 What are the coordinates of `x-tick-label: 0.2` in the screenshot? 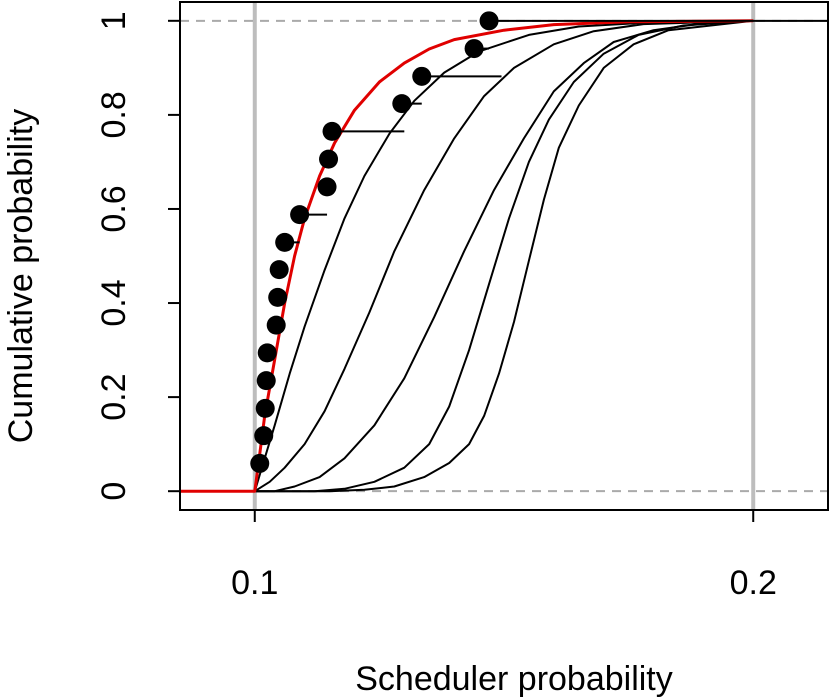 It's located at (753, 583).